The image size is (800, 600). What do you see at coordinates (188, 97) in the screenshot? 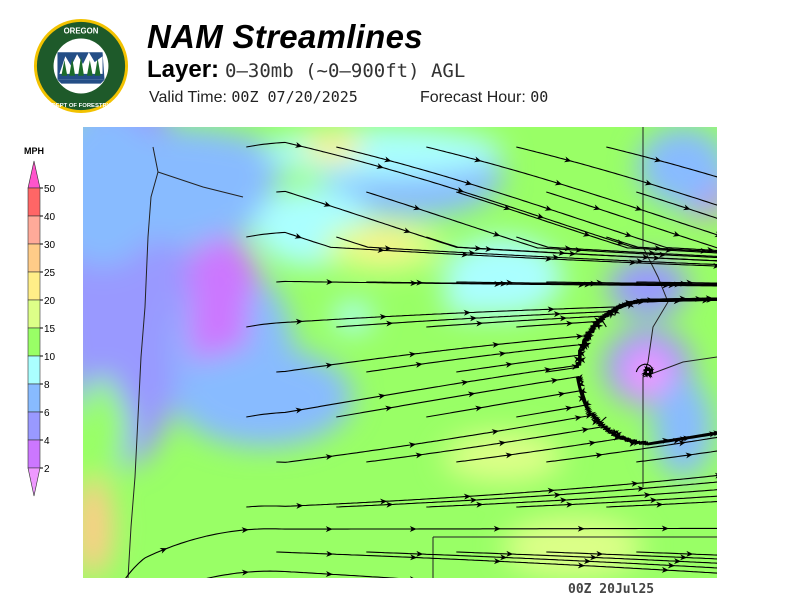
I see `valid-time-label: Valid Time:` at bounding box center [188, 97].